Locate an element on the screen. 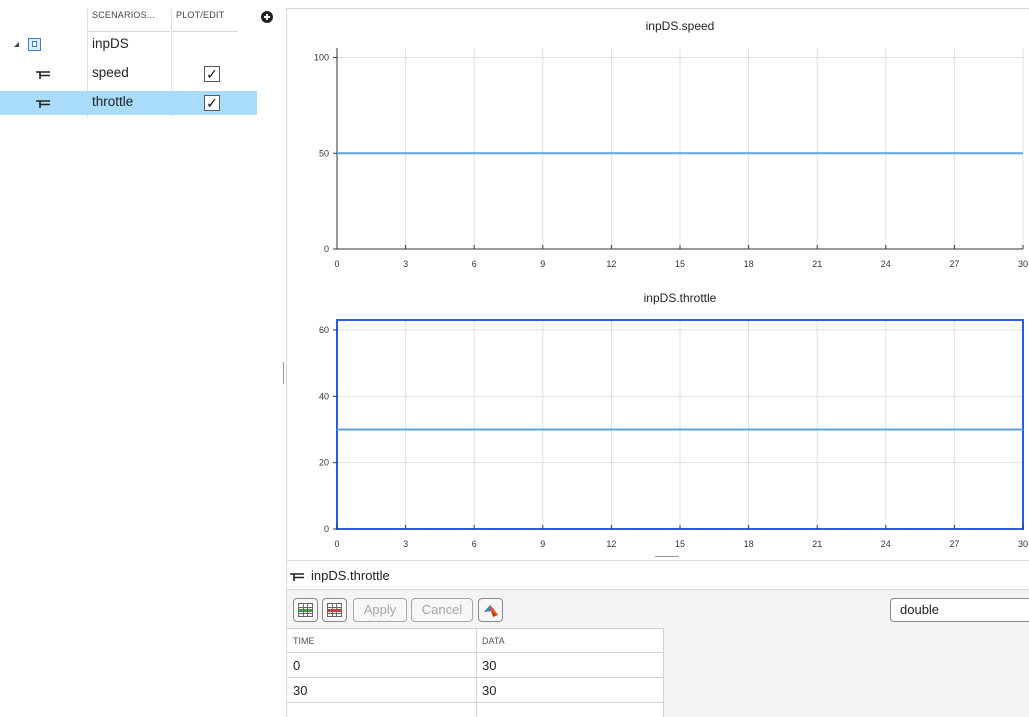 This screenshot has width=1029, height=717. chart-title: inpDS.throttle is located at coordinates (680, 298).